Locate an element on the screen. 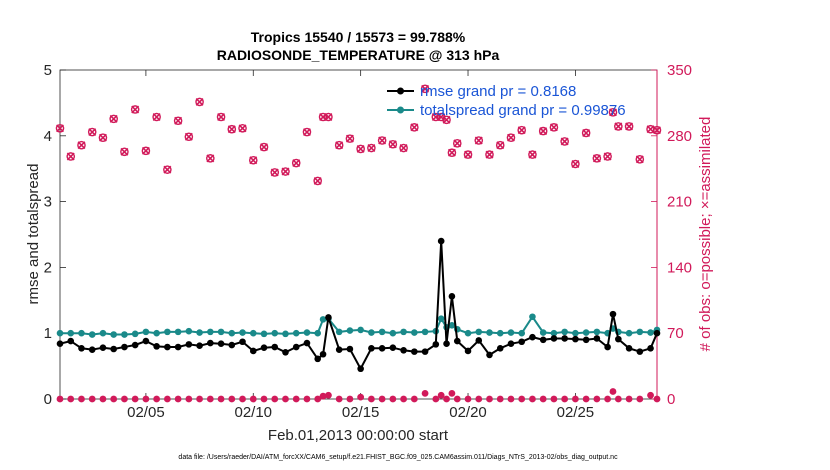 This screenshot has height=470, width=830. y-left-tick-label: 4 is located at coordinates (48, 136).